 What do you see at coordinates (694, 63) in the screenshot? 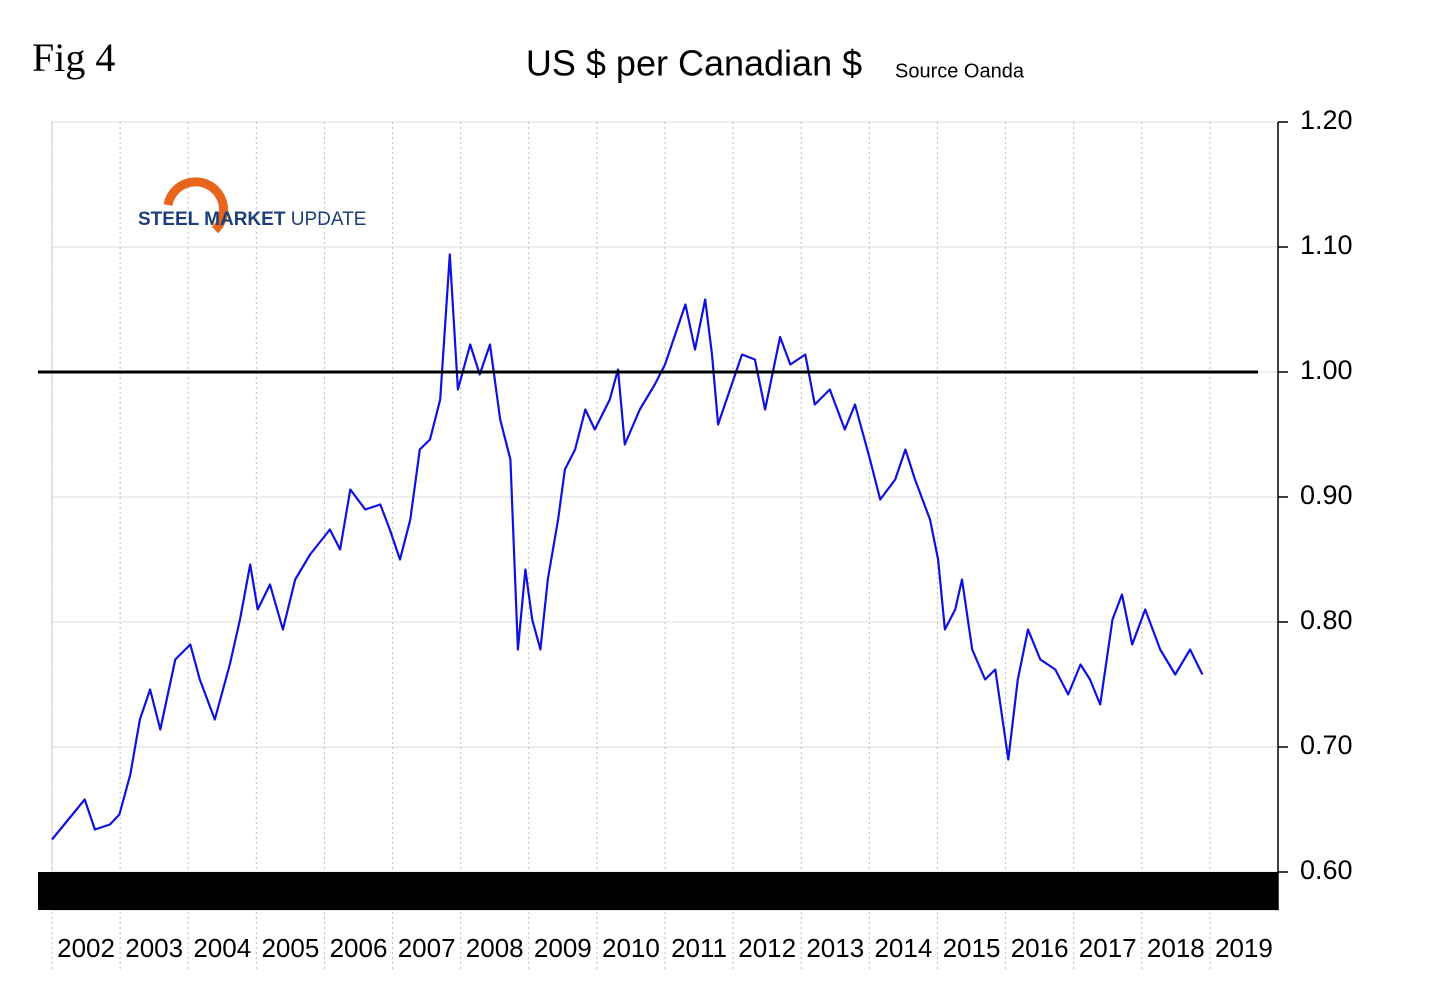
I see `chart-title: US $ per Canadian $` at bounding box center [694, 63].